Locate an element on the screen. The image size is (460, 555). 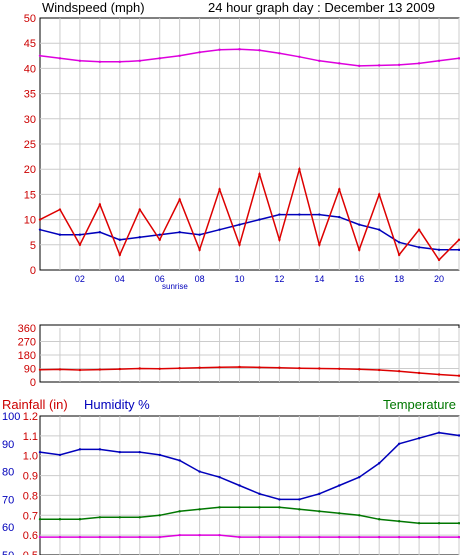
rain-tick-label: 0.9 is located at coordinates (30, 477).